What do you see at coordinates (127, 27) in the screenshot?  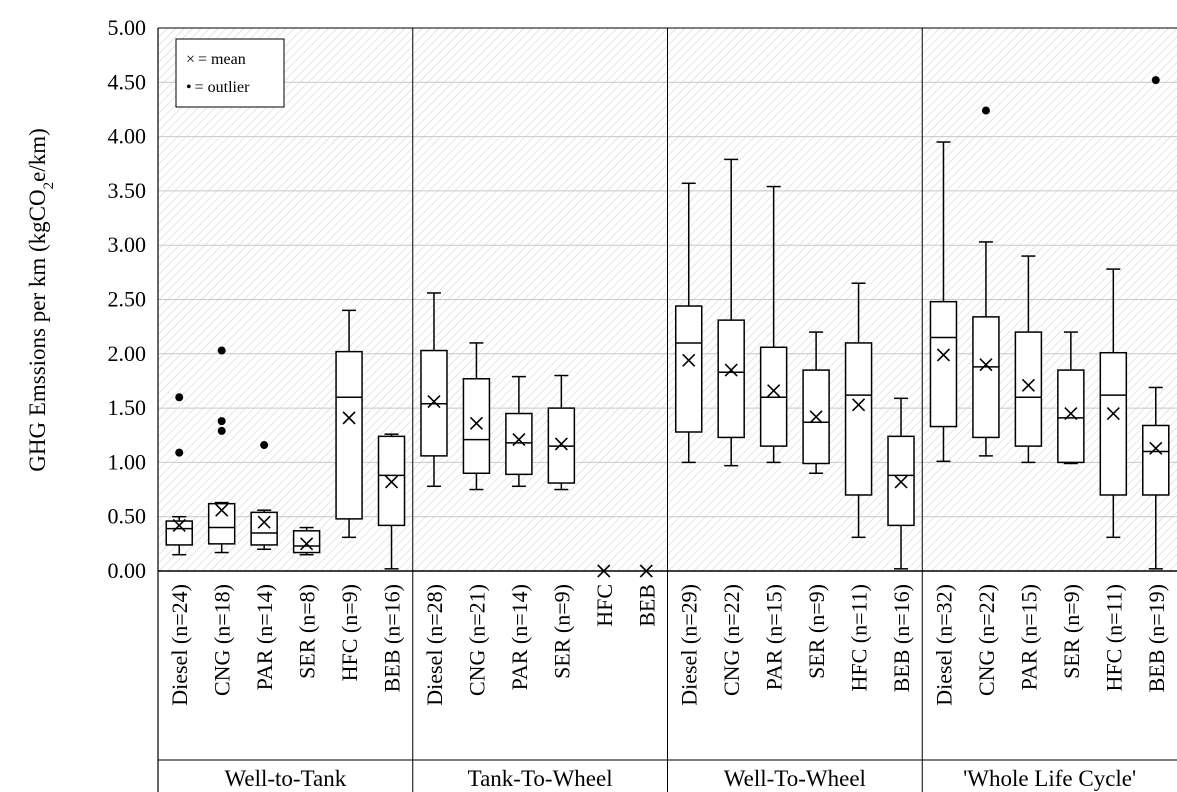 I see `y-tick-label: 5.00` at bounding box center [127, 27].